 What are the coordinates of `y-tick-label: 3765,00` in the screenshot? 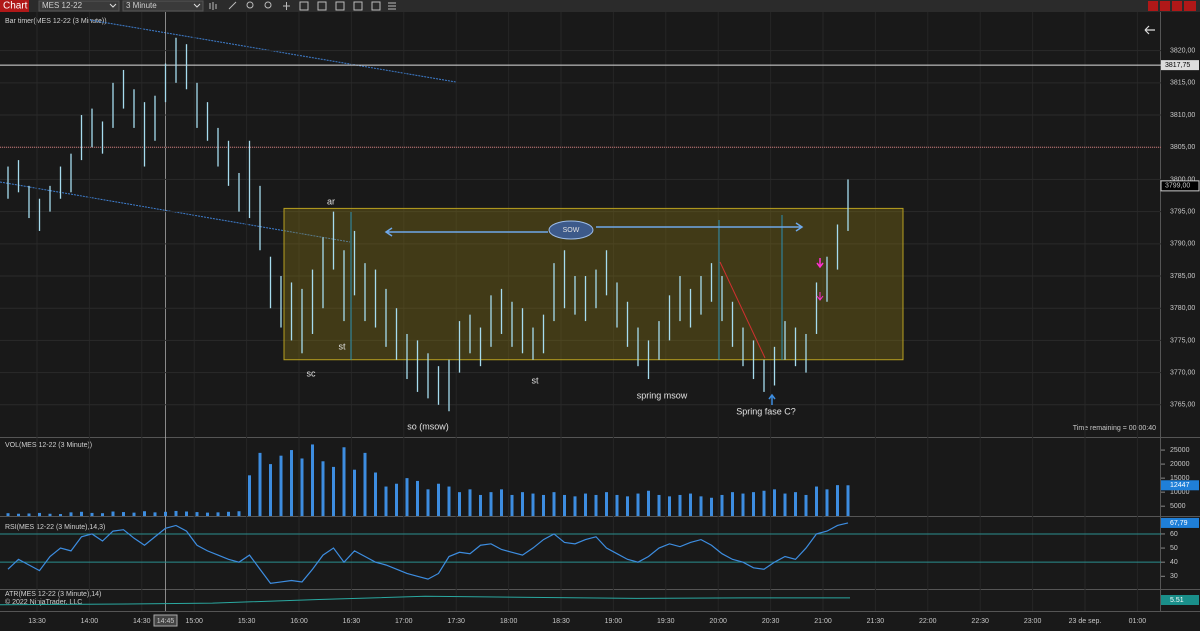 It's located at (1182, 405).